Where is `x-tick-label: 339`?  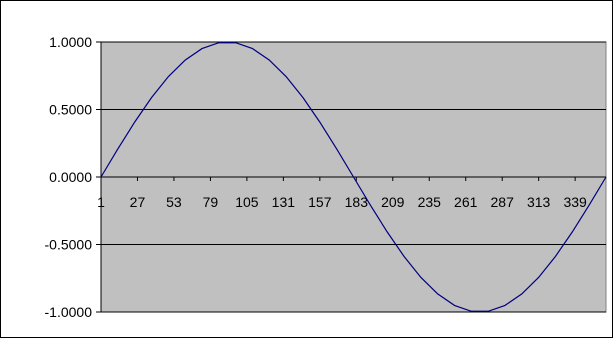
x-tick-label: 339 is located at coordinates (575, 202).